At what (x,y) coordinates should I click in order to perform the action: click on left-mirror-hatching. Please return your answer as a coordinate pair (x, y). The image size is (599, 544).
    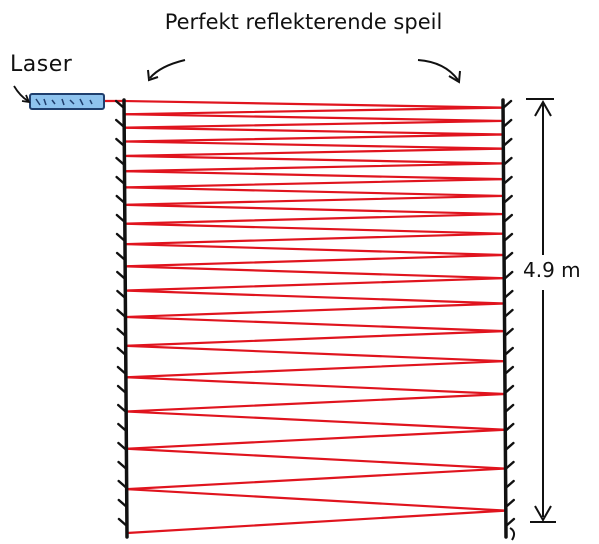
    Looking at the image, I should click on (121, 313).